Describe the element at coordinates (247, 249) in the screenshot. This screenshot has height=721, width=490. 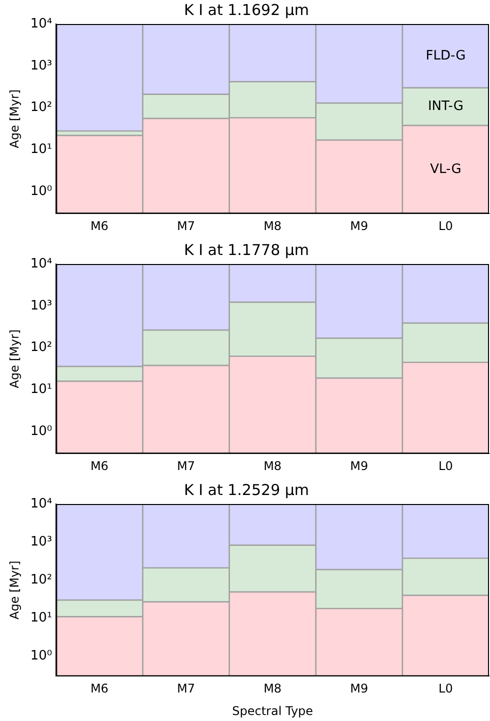
I see `chart-title: K I at 1.1778 μm` at that location.